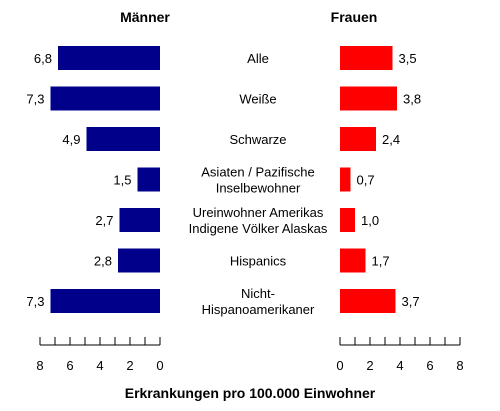 The height and width of the screenshot is (411, 500). Describe the element at coordinates (103, 261) in the screenshot. I see `data-label-men: 2,8` at that location.